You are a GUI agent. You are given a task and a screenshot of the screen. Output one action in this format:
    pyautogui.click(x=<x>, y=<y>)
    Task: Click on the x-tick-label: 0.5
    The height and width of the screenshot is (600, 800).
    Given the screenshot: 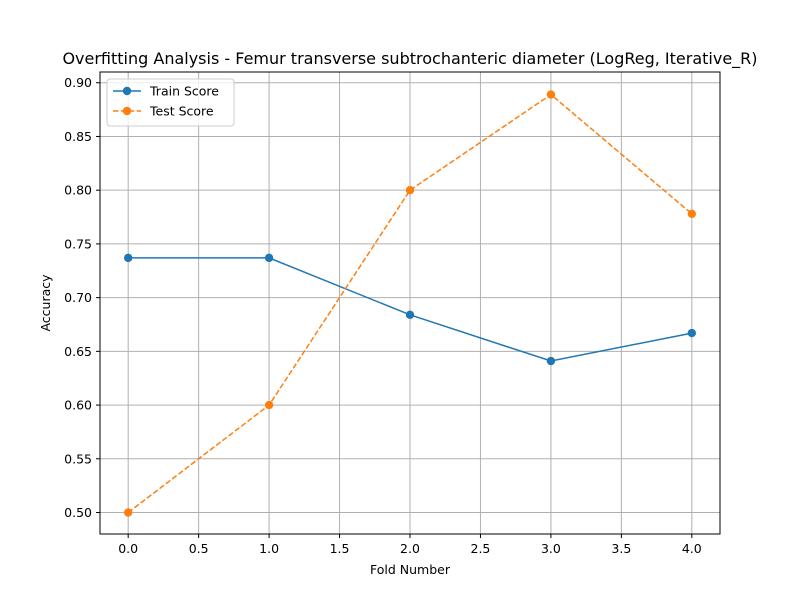 What is the action you would take?
    pyautogui.click(x=199, y=548)
    